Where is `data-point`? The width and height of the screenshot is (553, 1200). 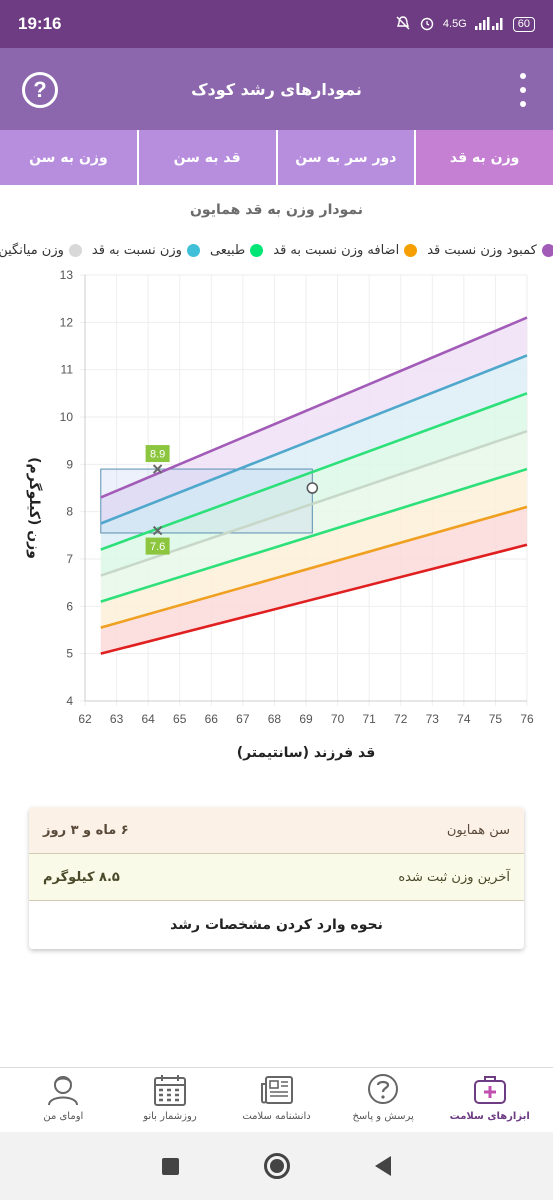 data-point is located at coordinates (312, 488).